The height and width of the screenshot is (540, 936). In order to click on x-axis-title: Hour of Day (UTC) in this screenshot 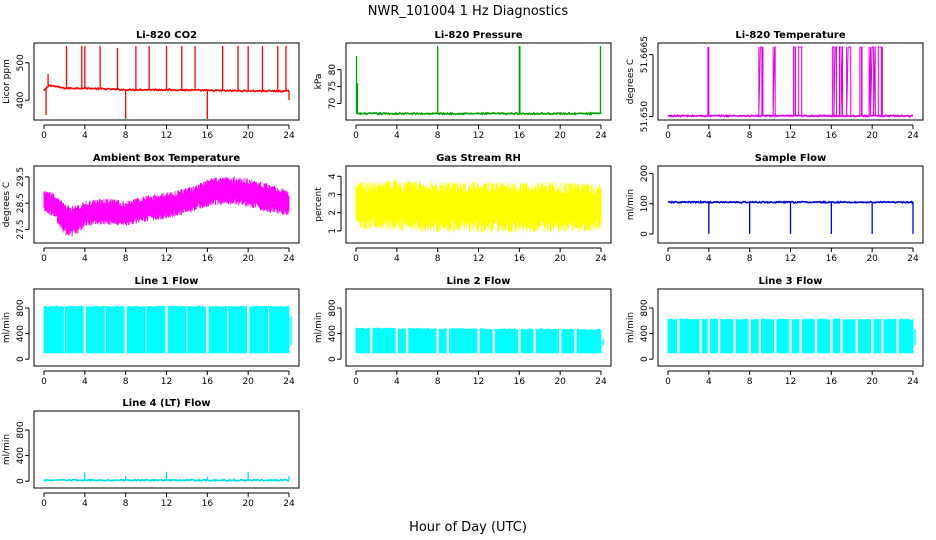, I will do `click(468, 527)`.